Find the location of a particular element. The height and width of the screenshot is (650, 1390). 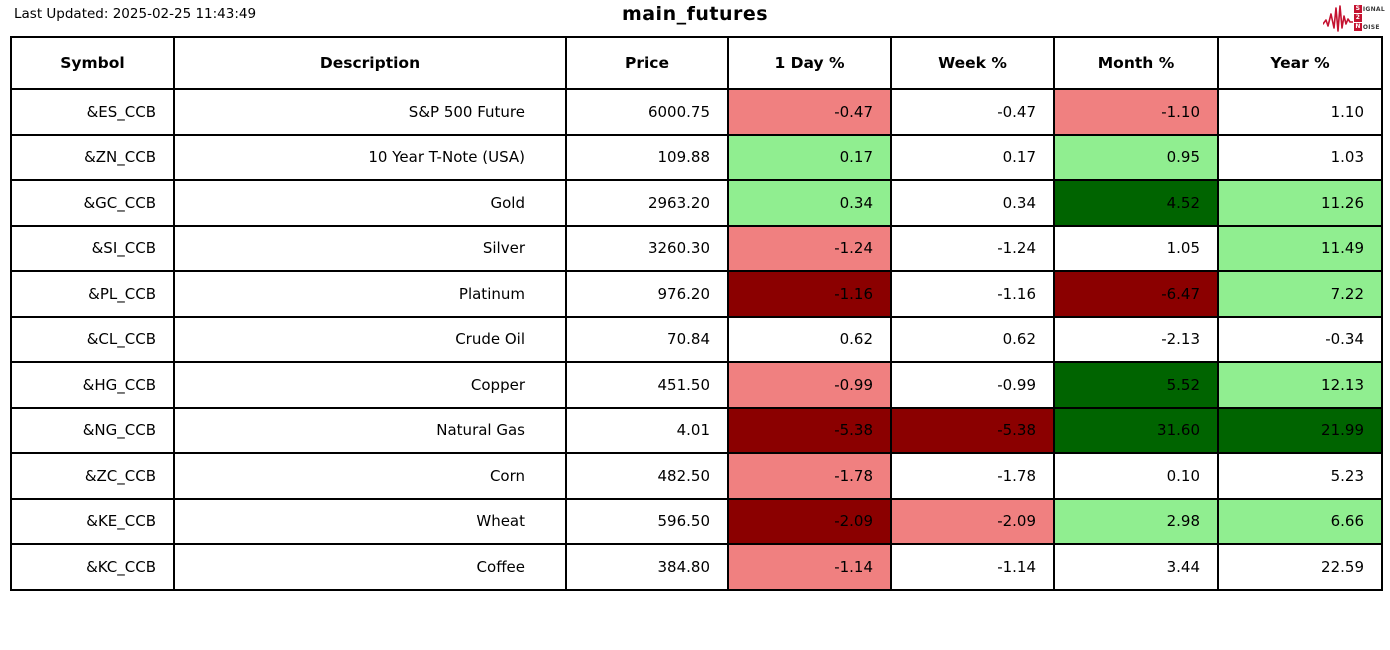

day-percent-cell: -5.38 is located at coordinates (809, 430).